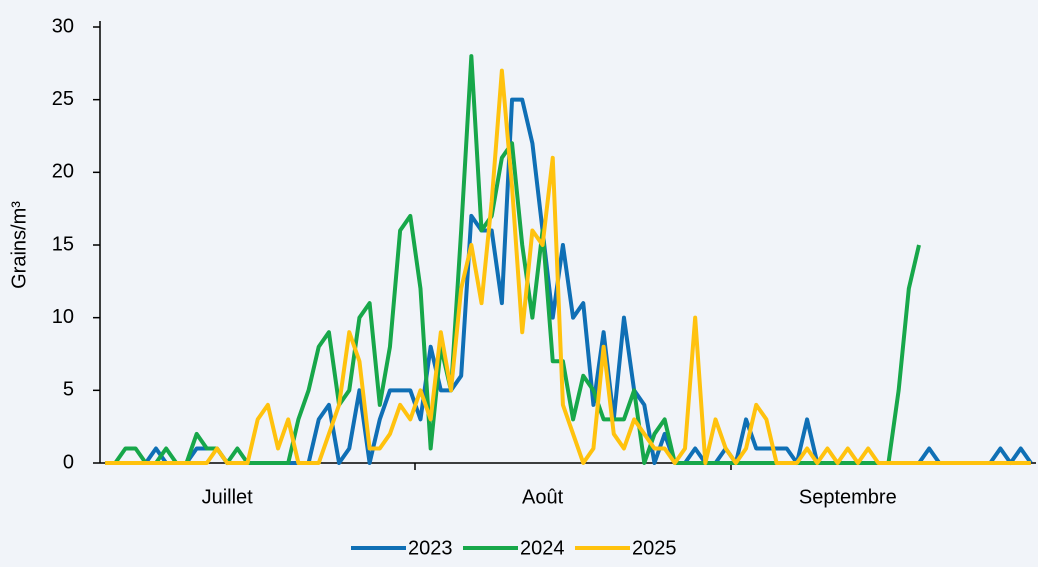 The image size is (1038, 567). Describe the element at coordinates (542, 548) in the screenshot. I see `legend-label: 2024` at that location.